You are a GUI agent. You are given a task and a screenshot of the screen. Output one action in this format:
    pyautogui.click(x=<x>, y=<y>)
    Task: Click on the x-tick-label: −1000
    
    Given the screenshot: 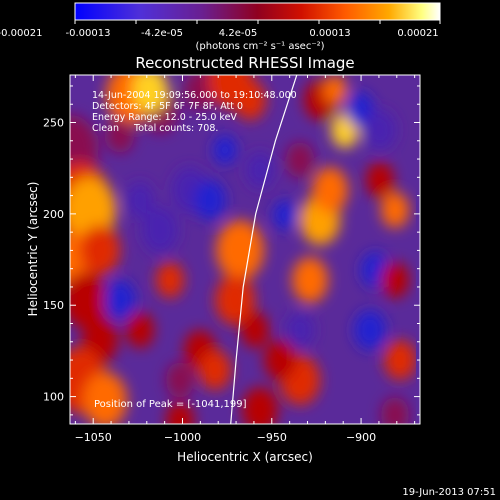 What is the action you would take?
    pyautogui.click(x=182, y=437)
    